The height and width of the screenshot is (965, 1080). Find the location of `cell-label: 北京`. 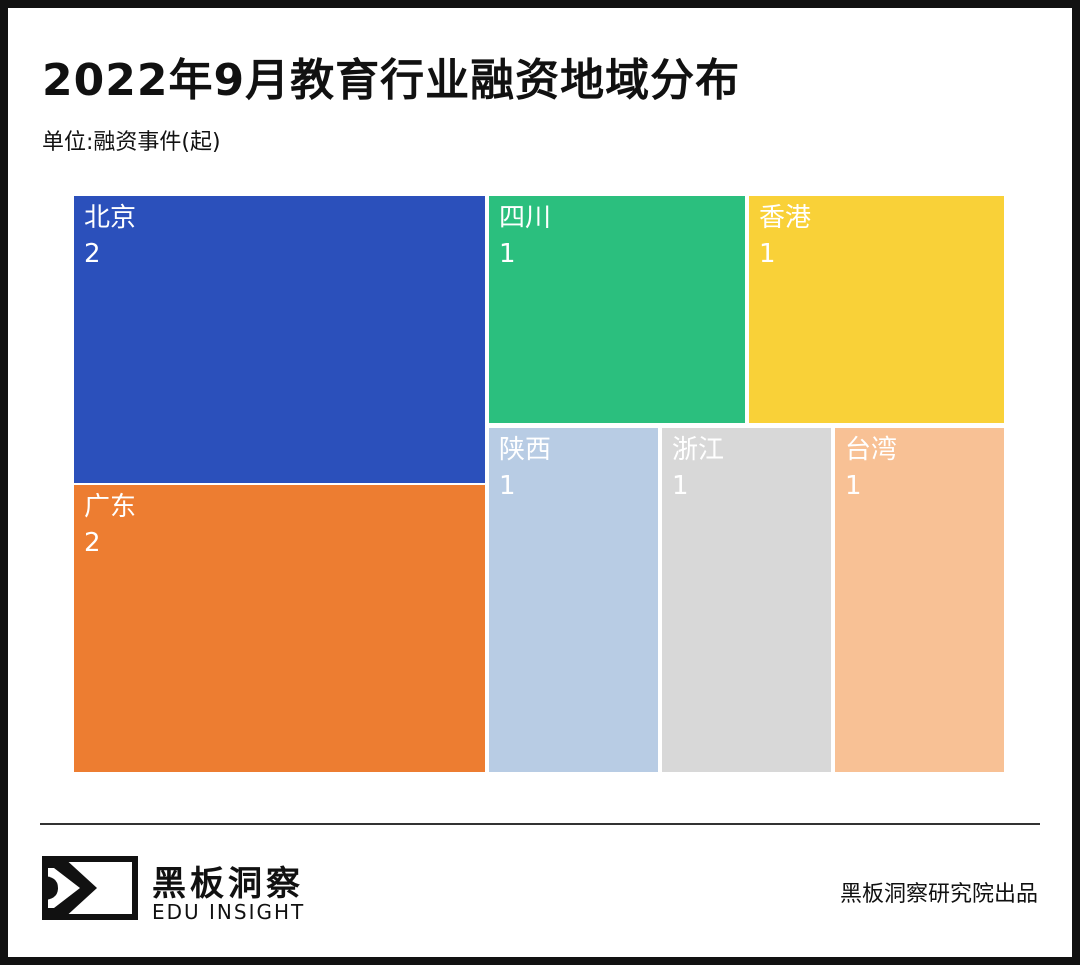

cell-label: 北京 is located at coordinates (110, 218).